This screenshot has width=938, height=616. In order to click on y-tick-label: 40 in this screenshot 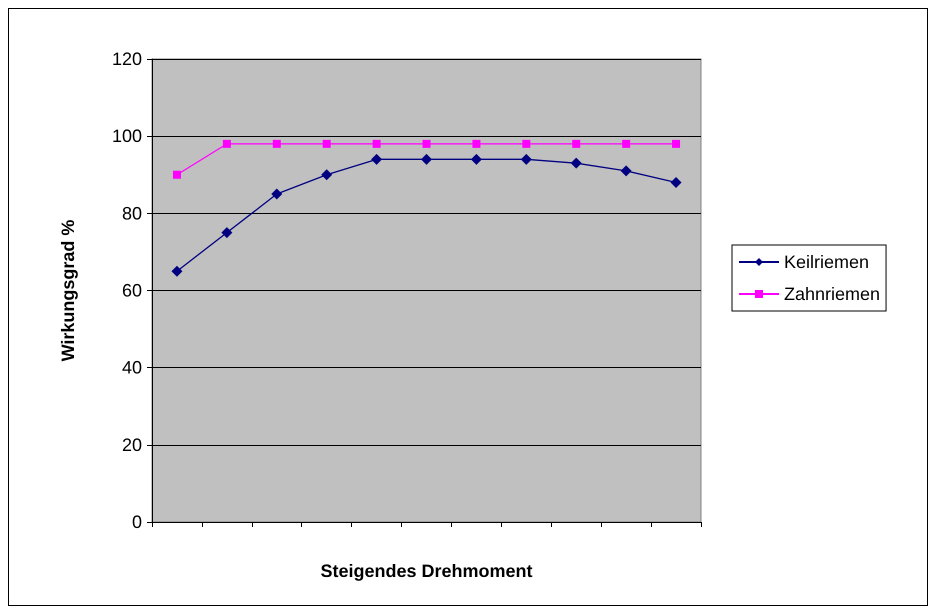, I will do `click(132, 368)`.